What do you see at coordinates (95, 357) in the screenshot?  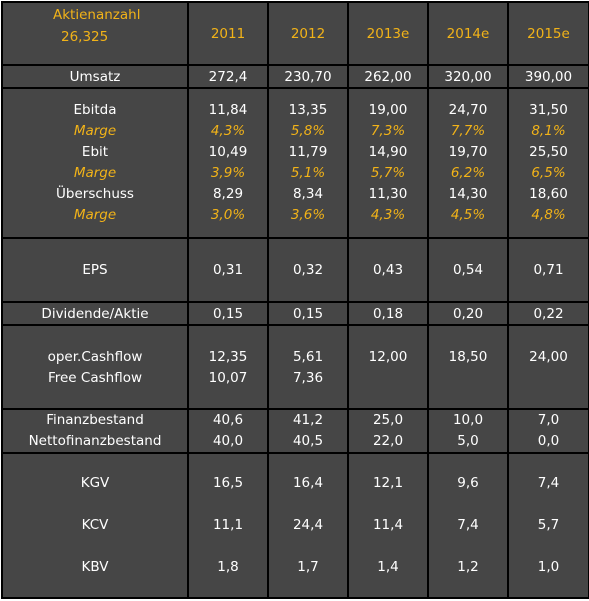 I see `row-label: oper.Cashflow` at bounding box center [95, 357].